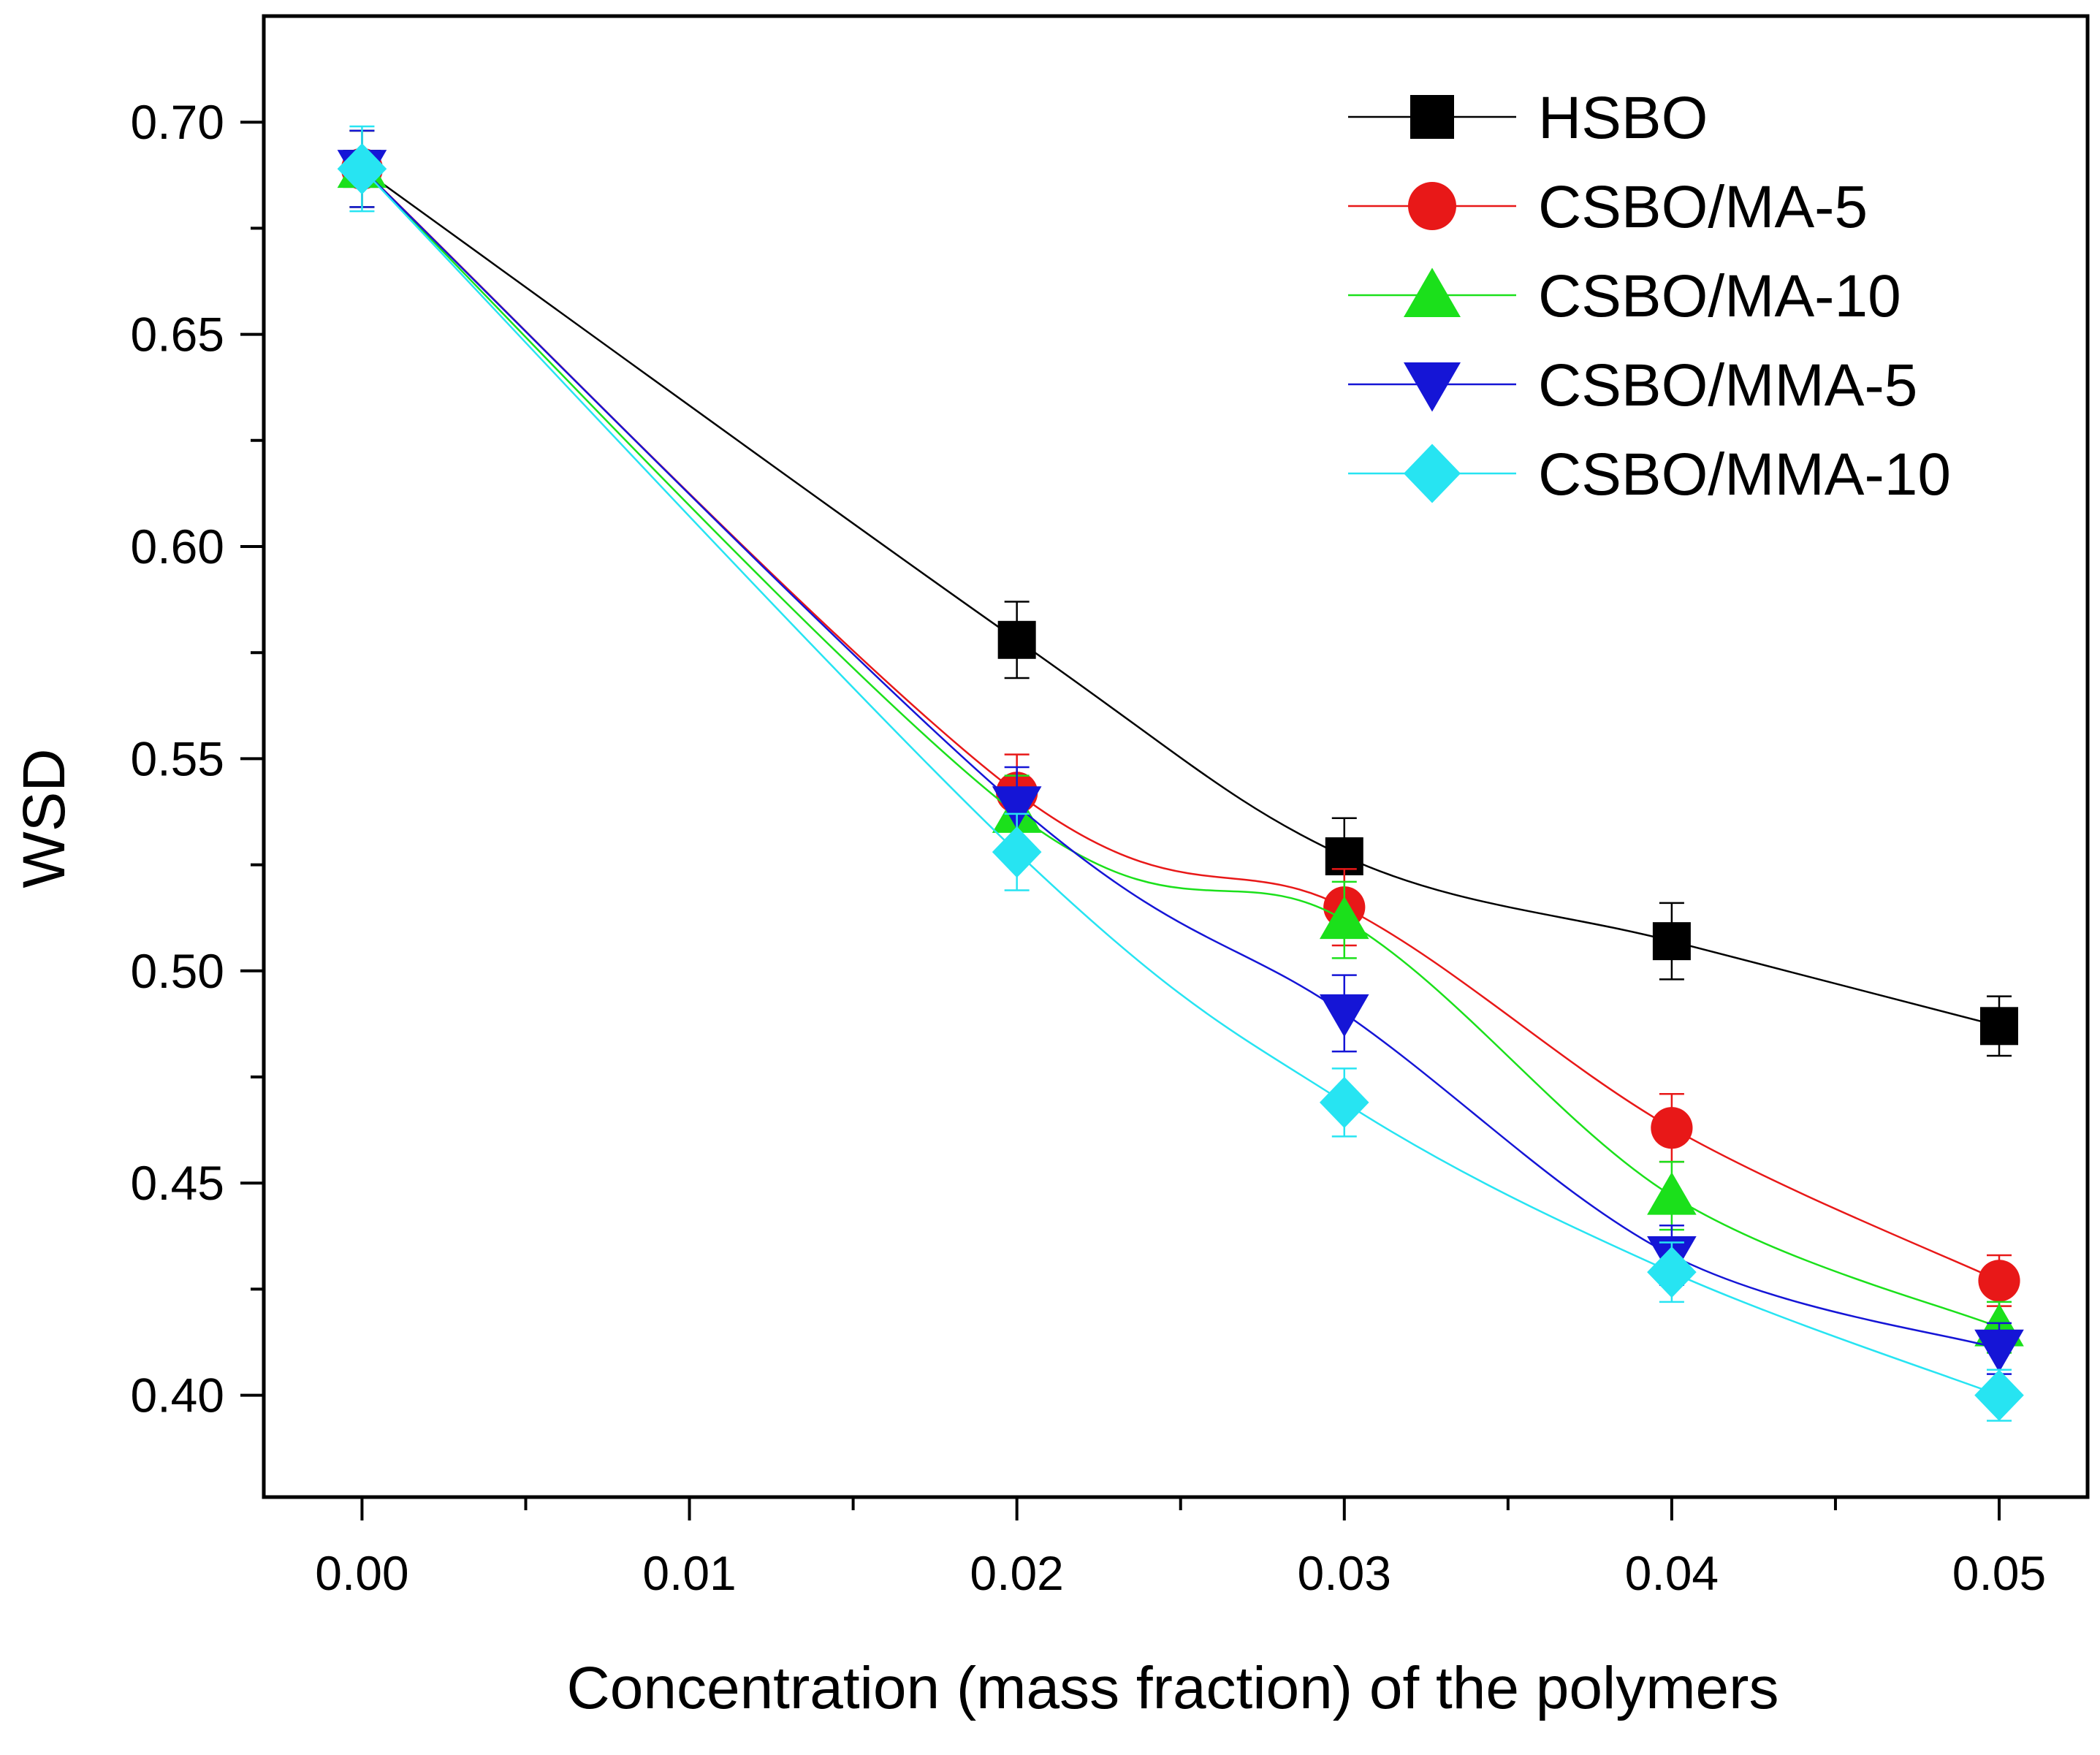 This screenshot has width=2100, height=1755. Describe the element at coordinates (1745, 475) in the screenshot. I see `legend-label: CSBO/MMA-10` at that location.